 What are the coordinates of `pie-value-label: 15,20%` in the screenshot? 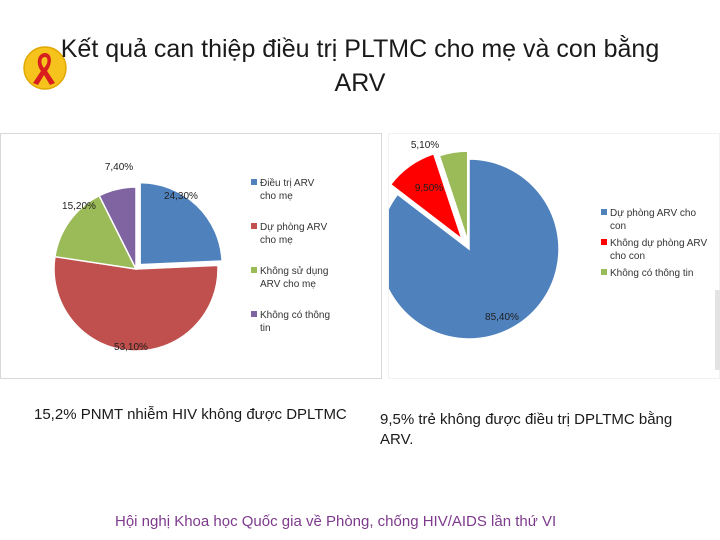 It's located at (79, 206).